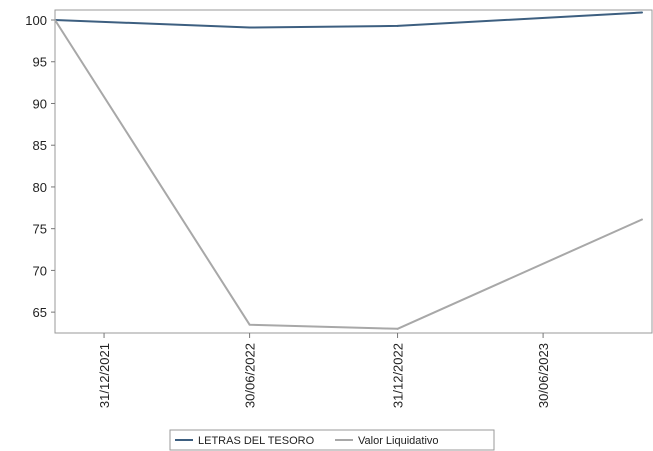 This screenshot has width=653, height=451. Describe the element at coordinates (250, 375) in the screenshot. I see `x-tick-label: 30/06/2022` at that location.